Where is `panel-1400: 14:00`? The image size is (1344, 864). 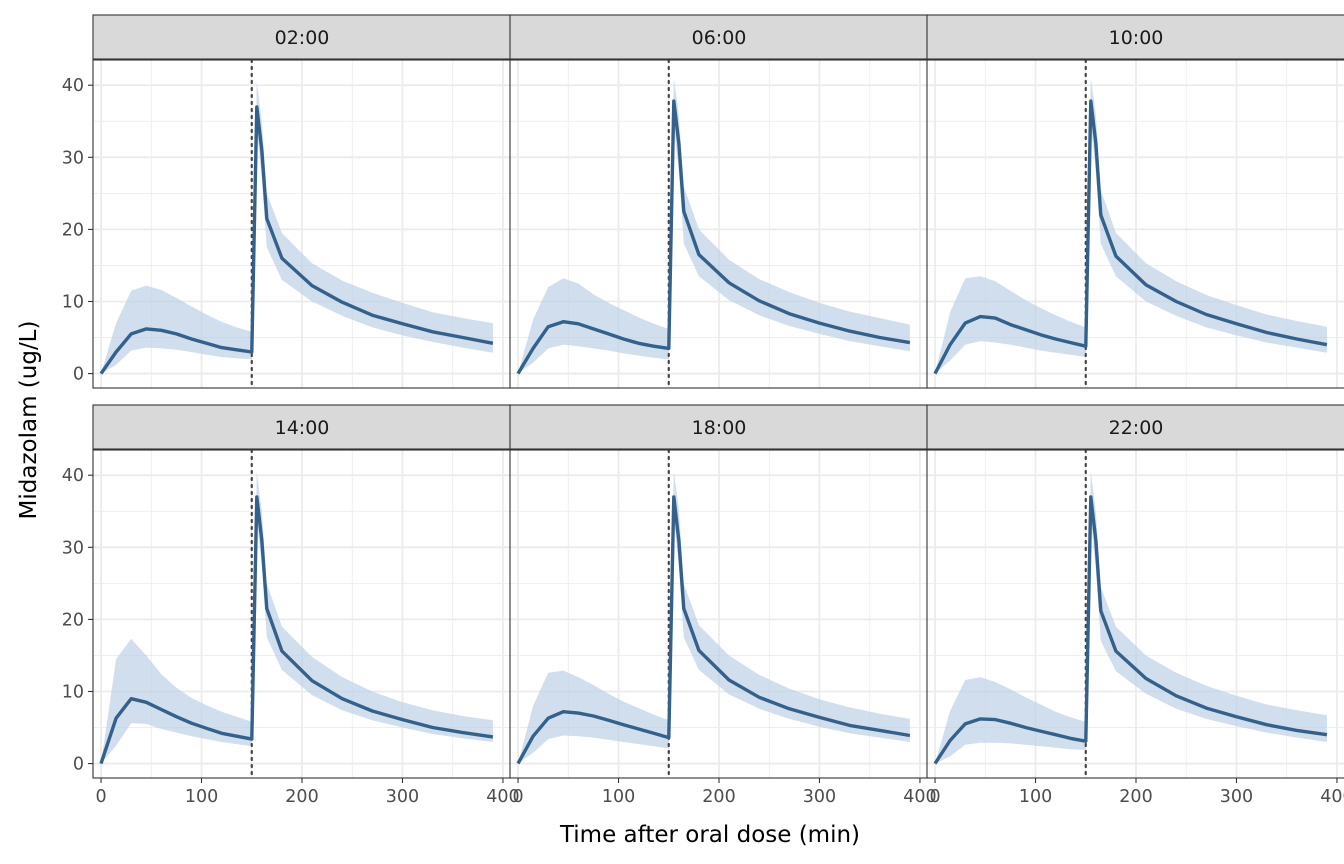
panel-1400: 14:00 is located at coordinates (302, 592).